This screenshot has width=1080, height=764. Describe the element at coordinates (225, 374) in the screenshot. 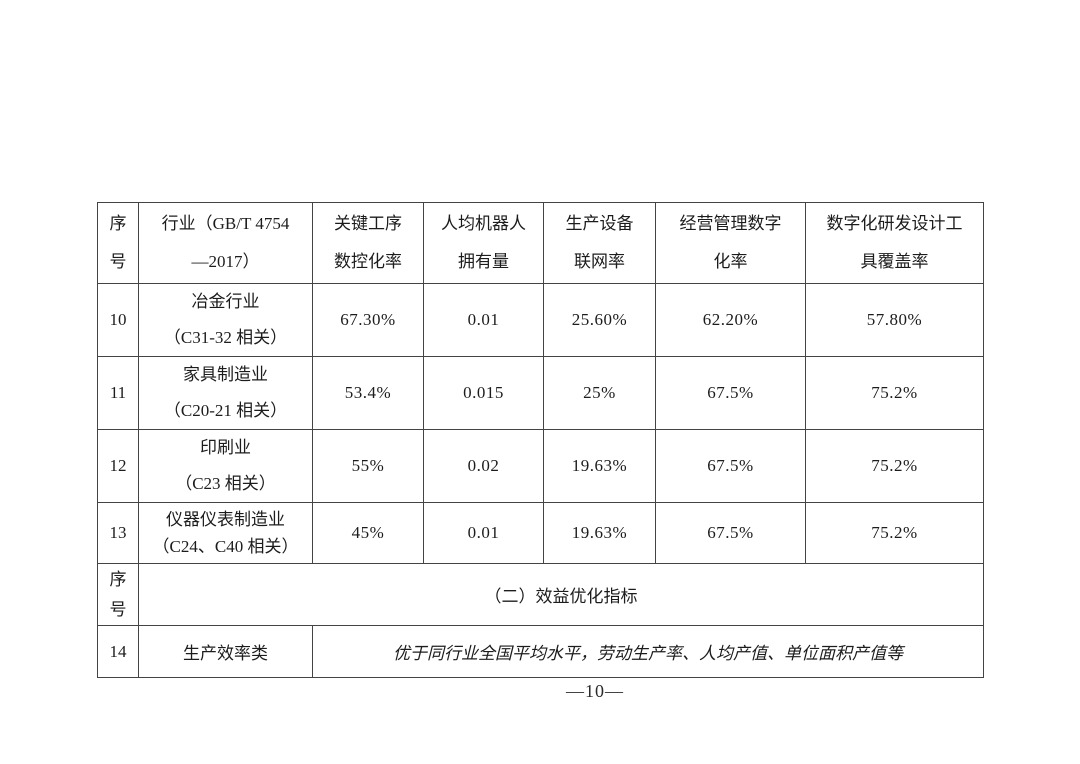

I see `industry-line: 家具制造业` at that location.